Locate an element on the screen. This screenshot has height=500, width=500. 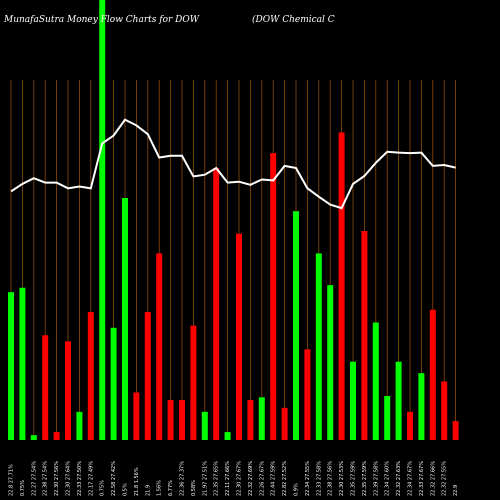
x-tick-label: 22.32 27.63% is located at coordinates (399, 478).